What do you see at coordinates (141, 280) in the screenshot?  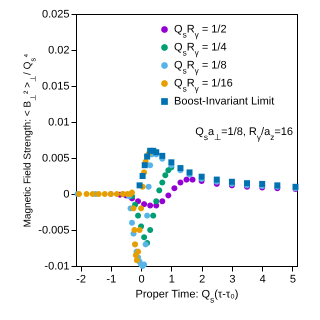 I see `x-tick-label: 0` at bounding box center [141, 280].